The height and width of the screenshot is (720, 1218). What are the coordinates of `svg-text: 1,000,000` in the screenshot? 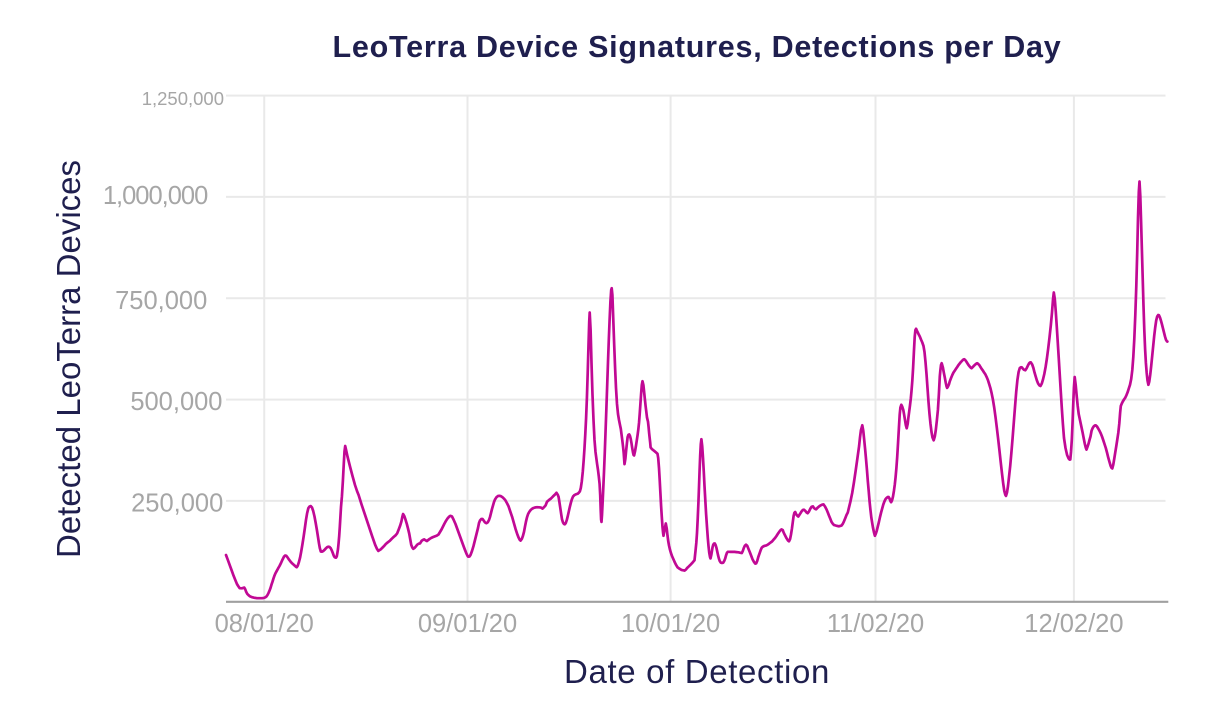 It's located at (155, 196).